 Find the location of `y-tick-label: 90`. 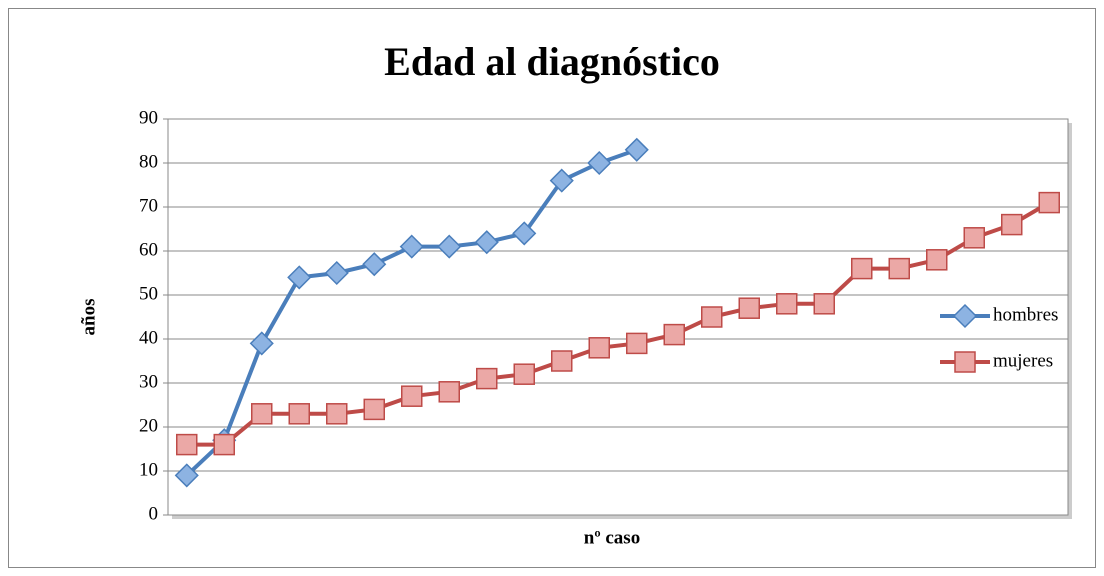

y-tick-label: 90 is located at coordinates (148, 117).